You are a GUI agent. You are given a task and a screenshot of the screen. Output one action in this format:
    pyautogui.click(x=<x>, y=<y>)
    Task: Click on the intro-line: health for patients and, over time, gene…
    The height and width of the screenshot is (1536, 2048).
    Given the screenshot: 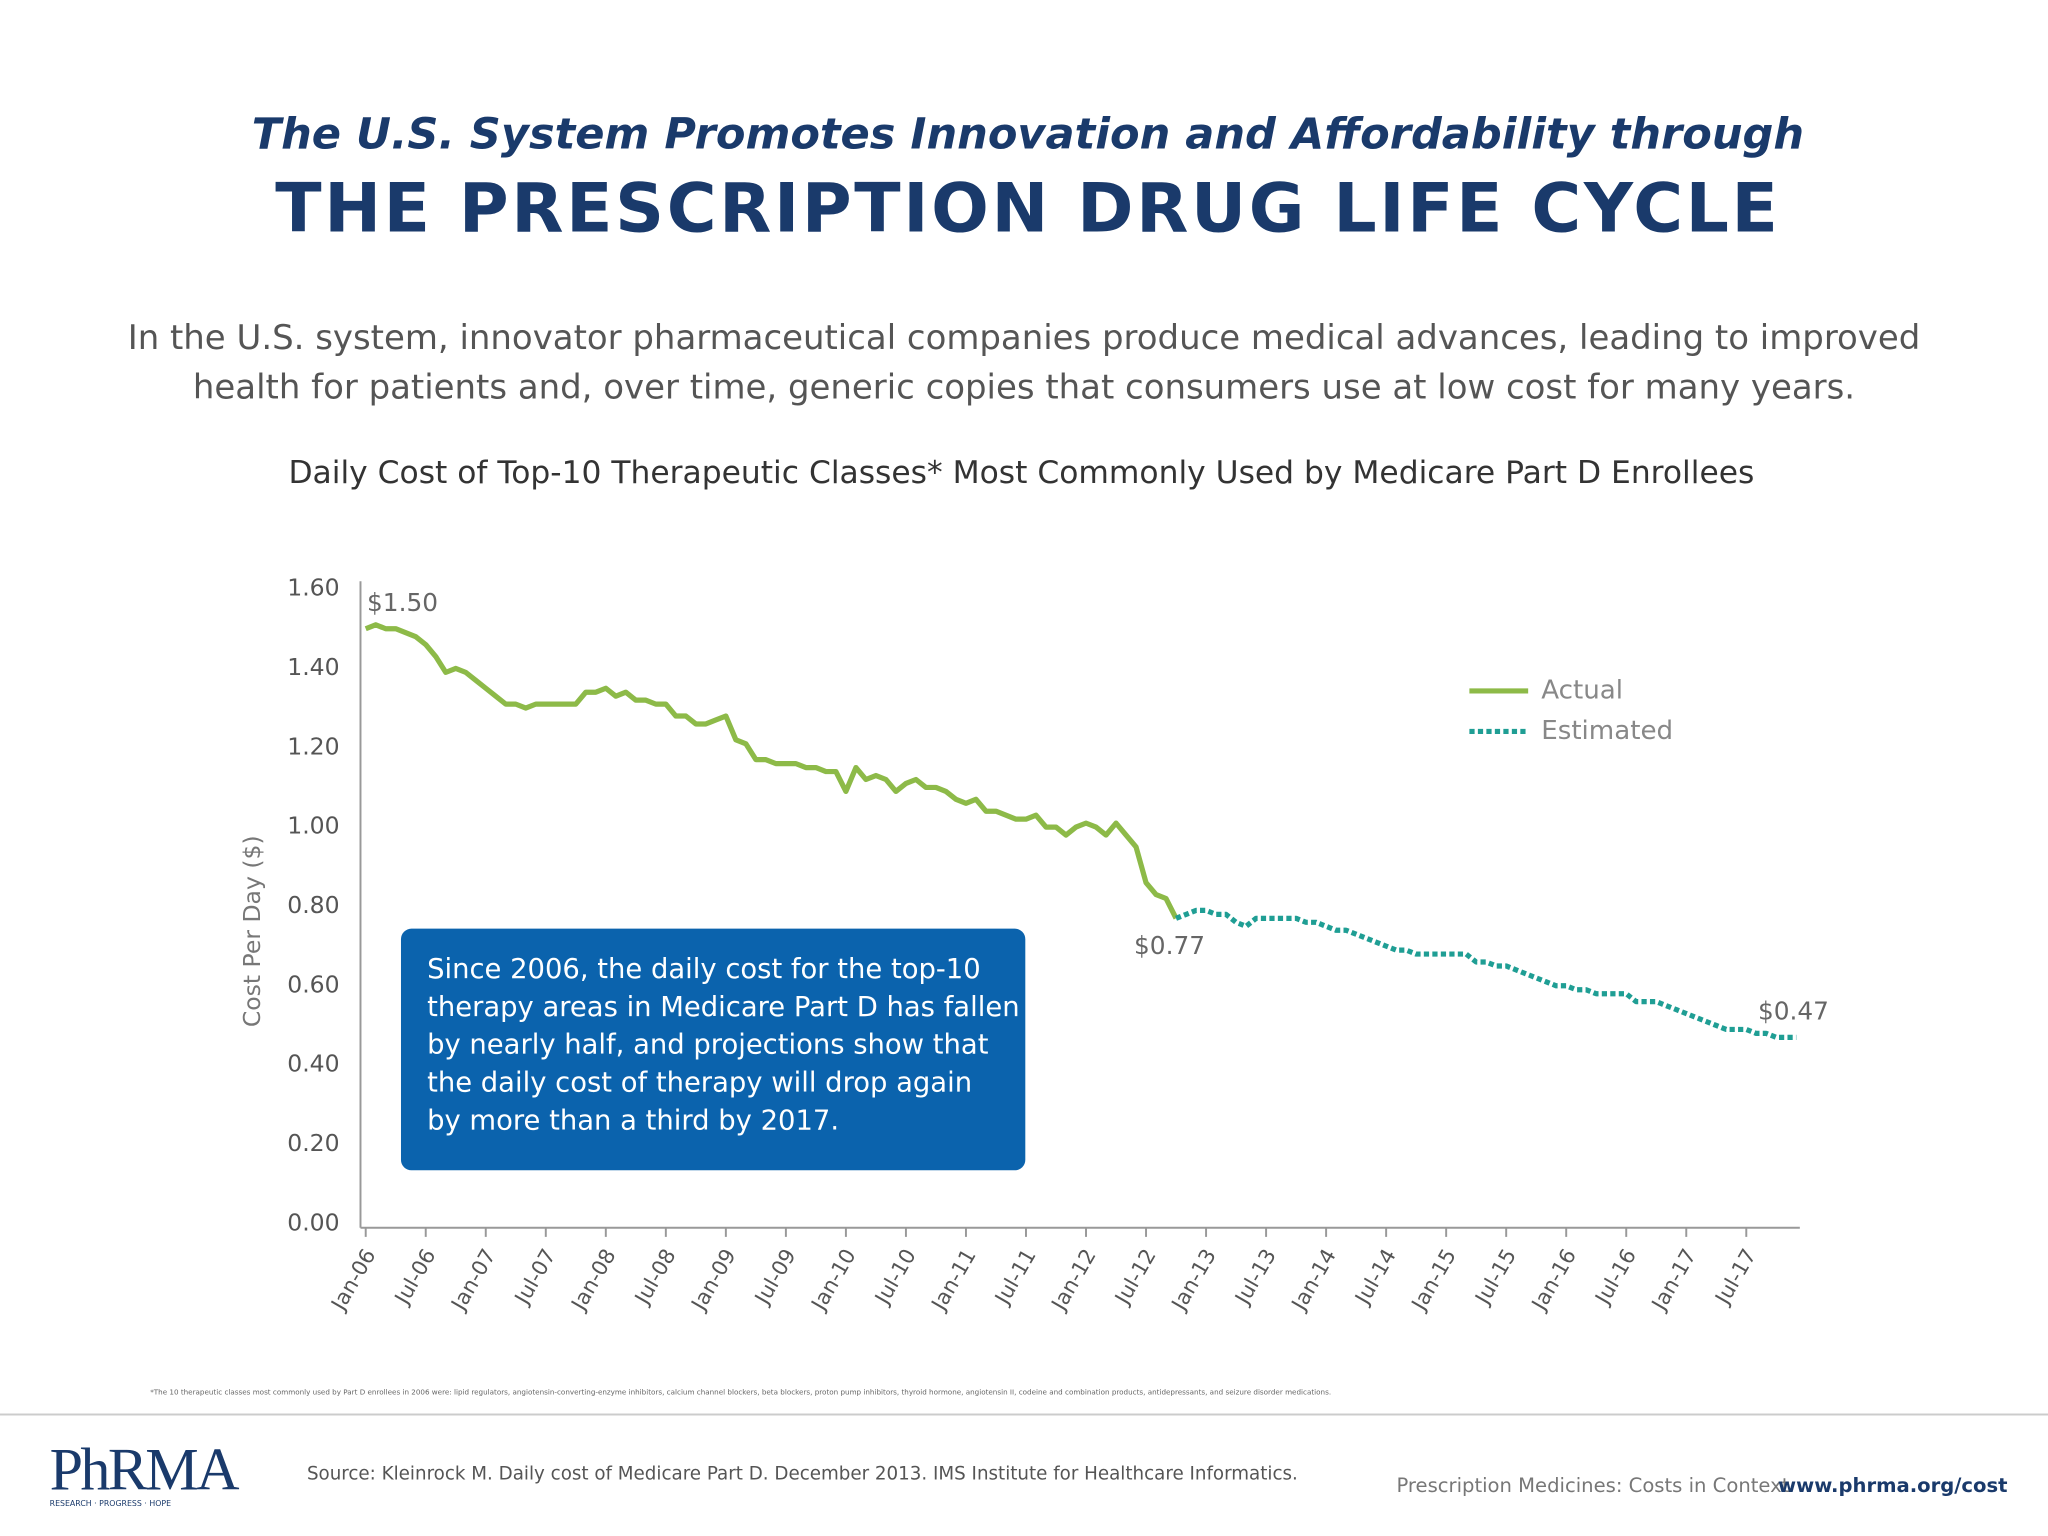 What is the action you would take?
    pyautogui.click(x=1024, y=388)
    